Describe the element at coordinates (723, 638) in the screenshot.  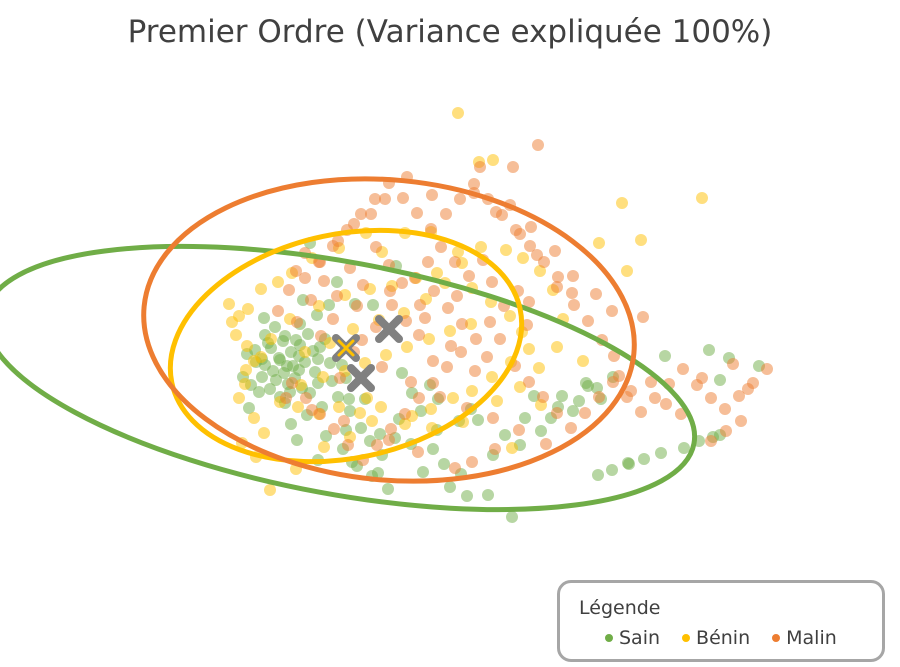
I see `legend-label-benin: Bénin` at that location.